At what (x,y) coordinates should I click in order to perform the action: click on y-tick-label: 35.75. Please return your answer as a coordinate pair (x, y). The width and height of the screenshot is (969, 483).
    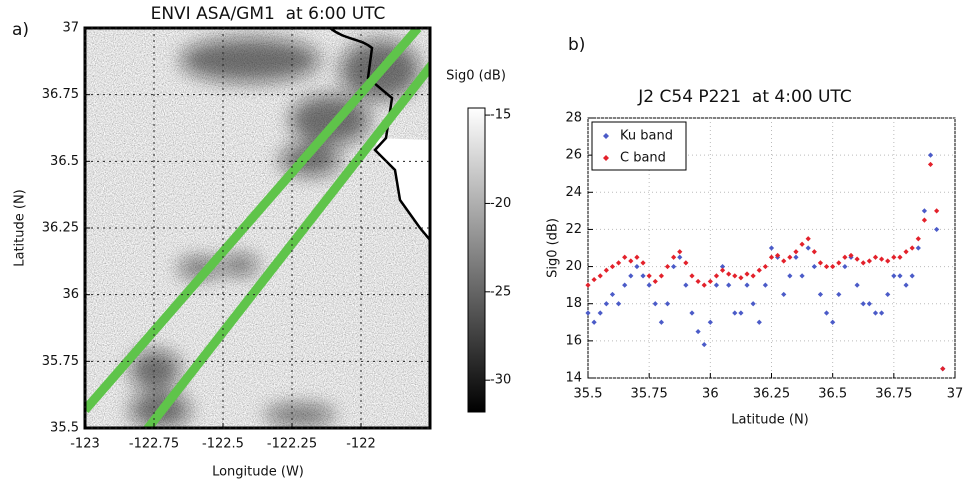
    Looking at the image, I should click on (60, 361).